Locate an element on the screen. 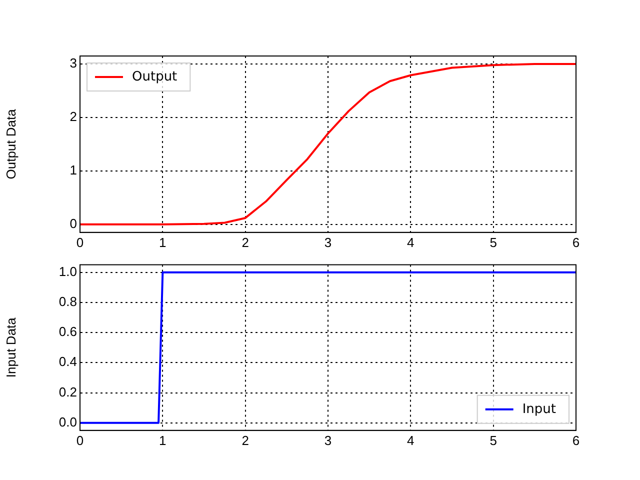  y-tick-label: 3 is located at coordinates (73, 63).